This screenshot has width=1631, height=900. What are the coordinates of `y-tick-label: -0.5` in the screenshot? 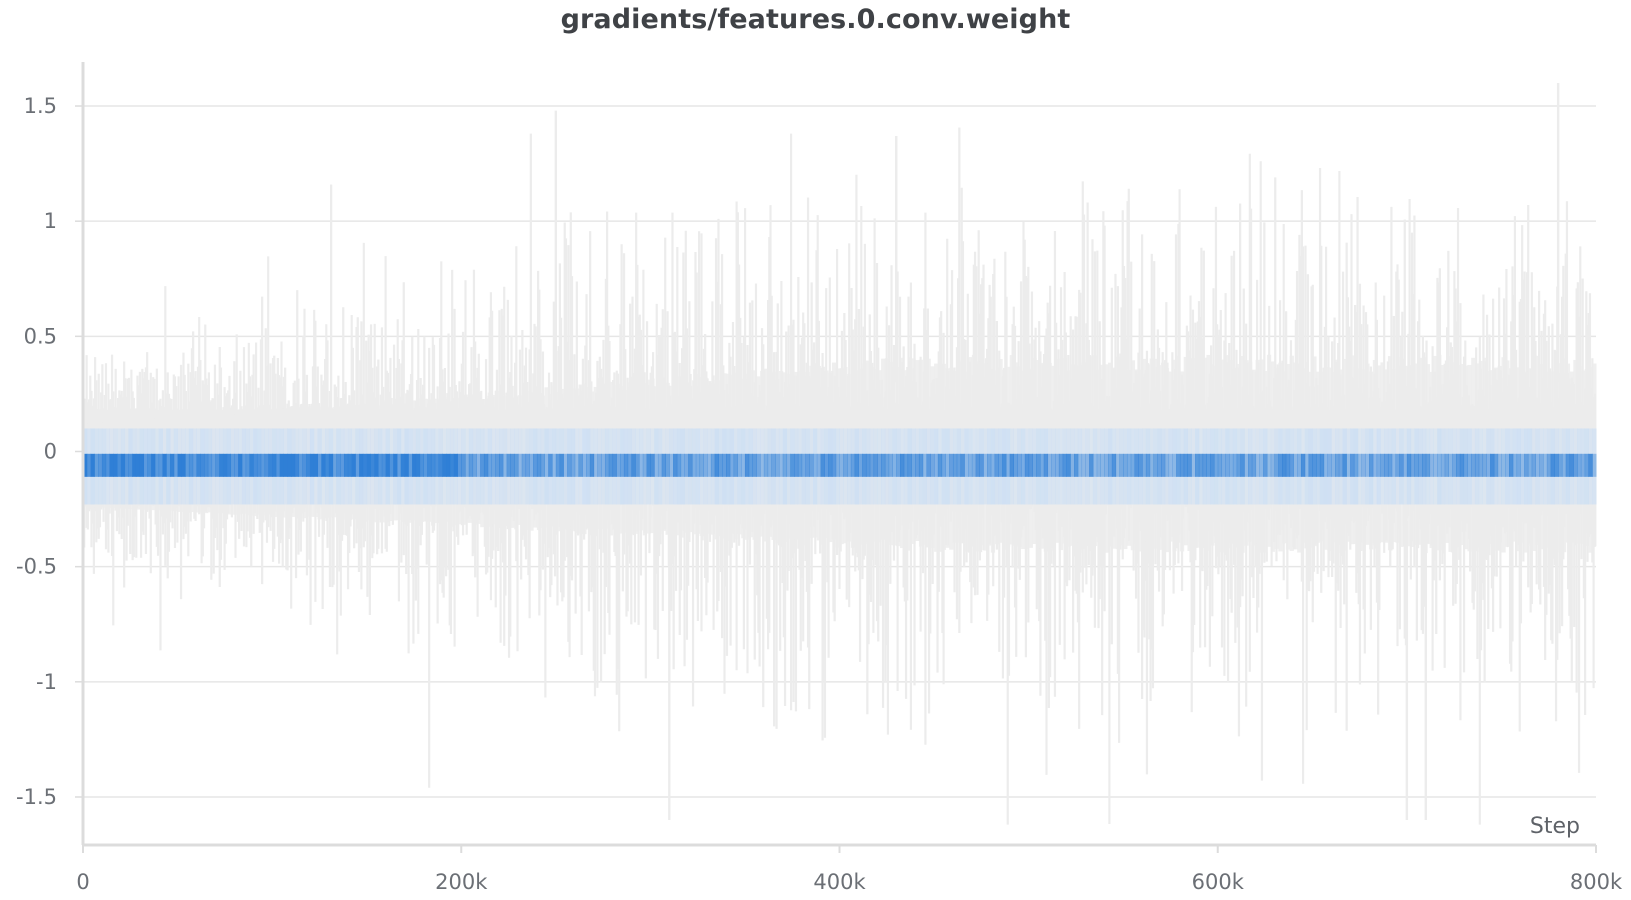 It's located at (36, 567).